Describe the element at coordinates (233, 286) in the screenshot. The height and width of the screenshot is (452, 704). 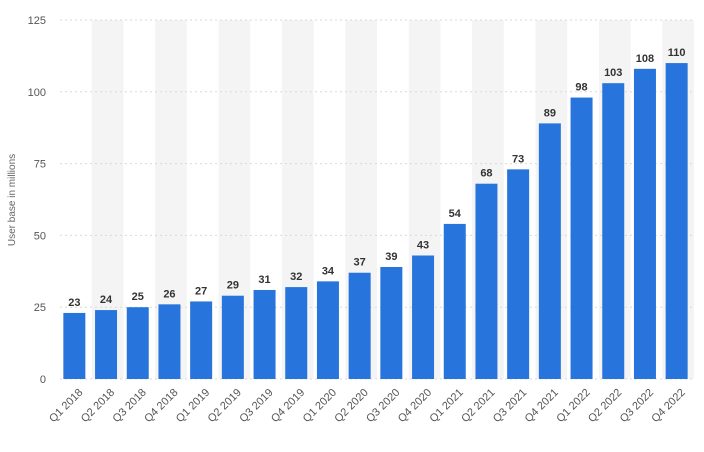
I see `data-label: 29` at that location.